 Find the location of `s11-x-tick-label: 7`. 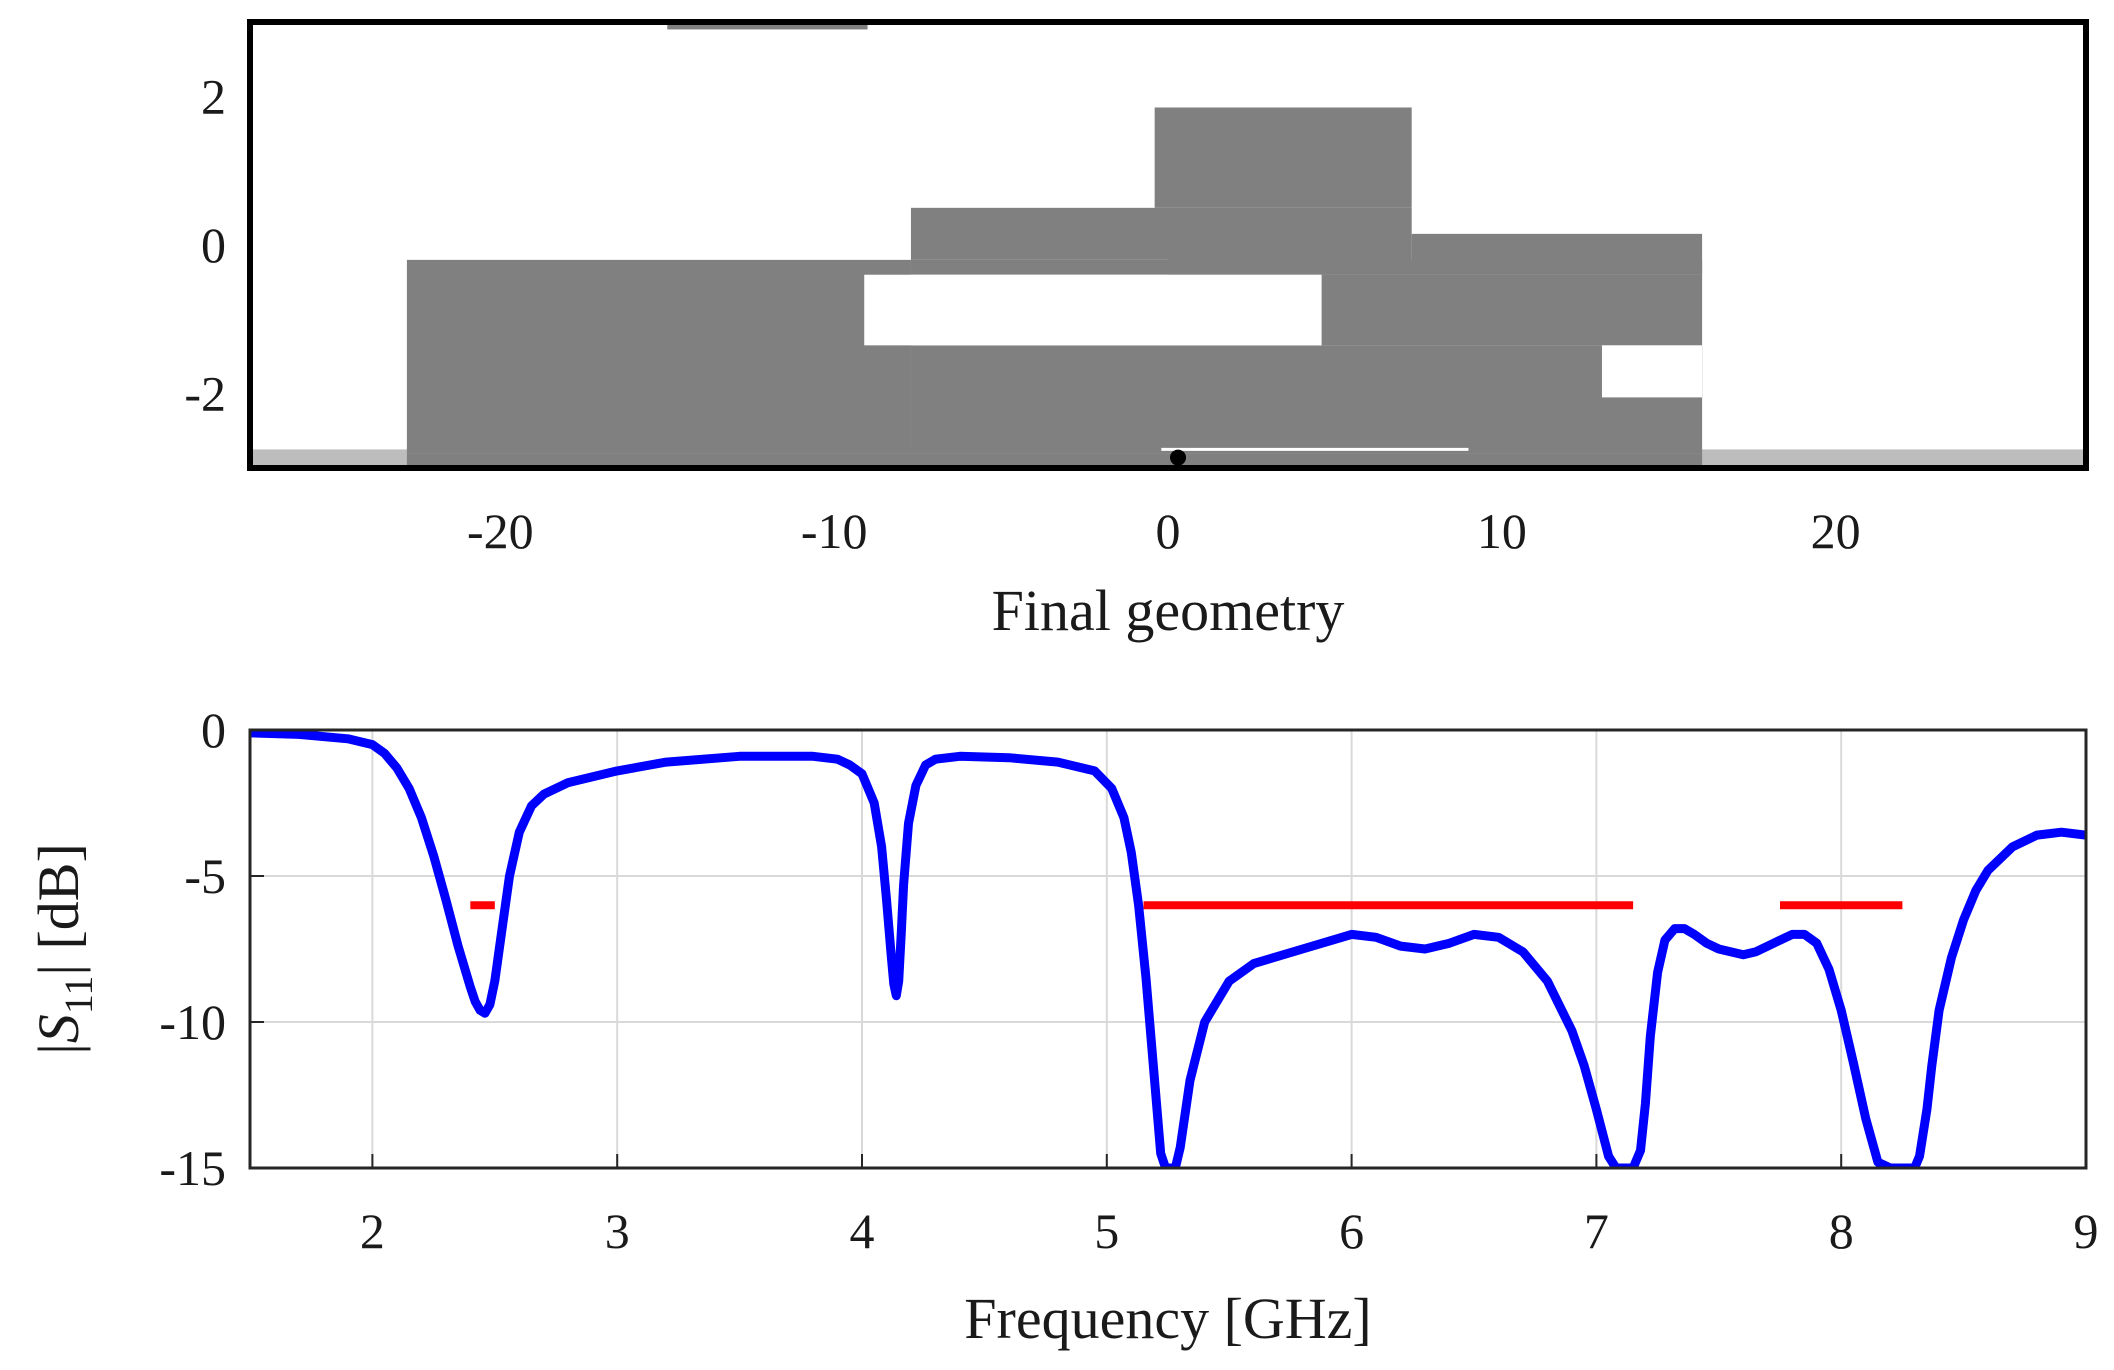

s11-x-tick-label: 7 is located at coordinates (1596, 1231).